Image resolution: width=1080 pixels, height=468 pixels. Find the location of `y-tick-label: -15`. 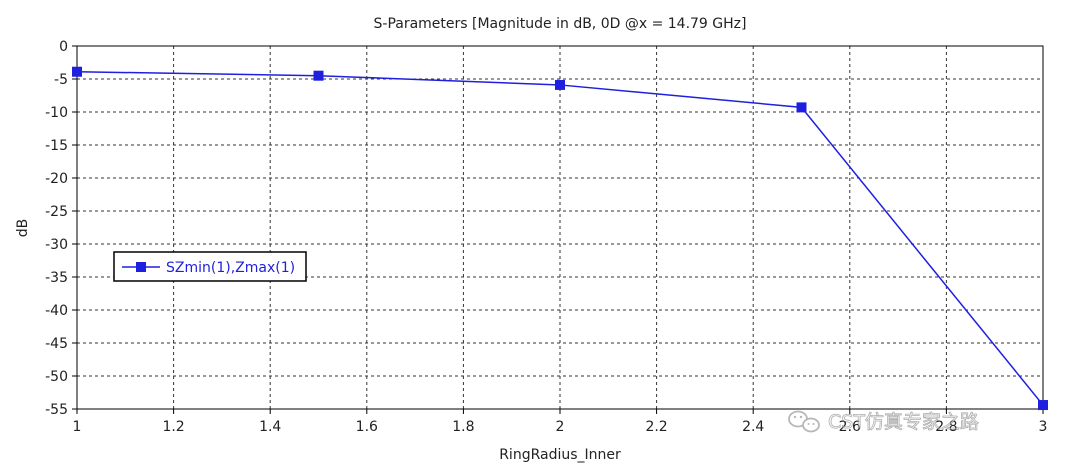

y-tick-label: -15 is located at coordinates (56, 146).